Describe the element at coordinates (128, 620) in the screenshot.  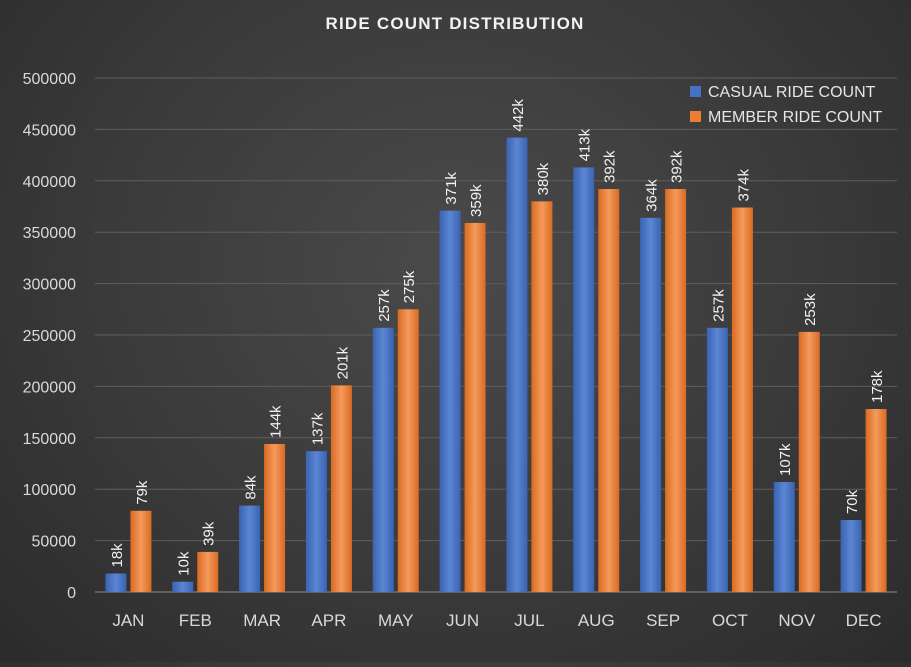
I see `x-tick-label: JAN` at that location.